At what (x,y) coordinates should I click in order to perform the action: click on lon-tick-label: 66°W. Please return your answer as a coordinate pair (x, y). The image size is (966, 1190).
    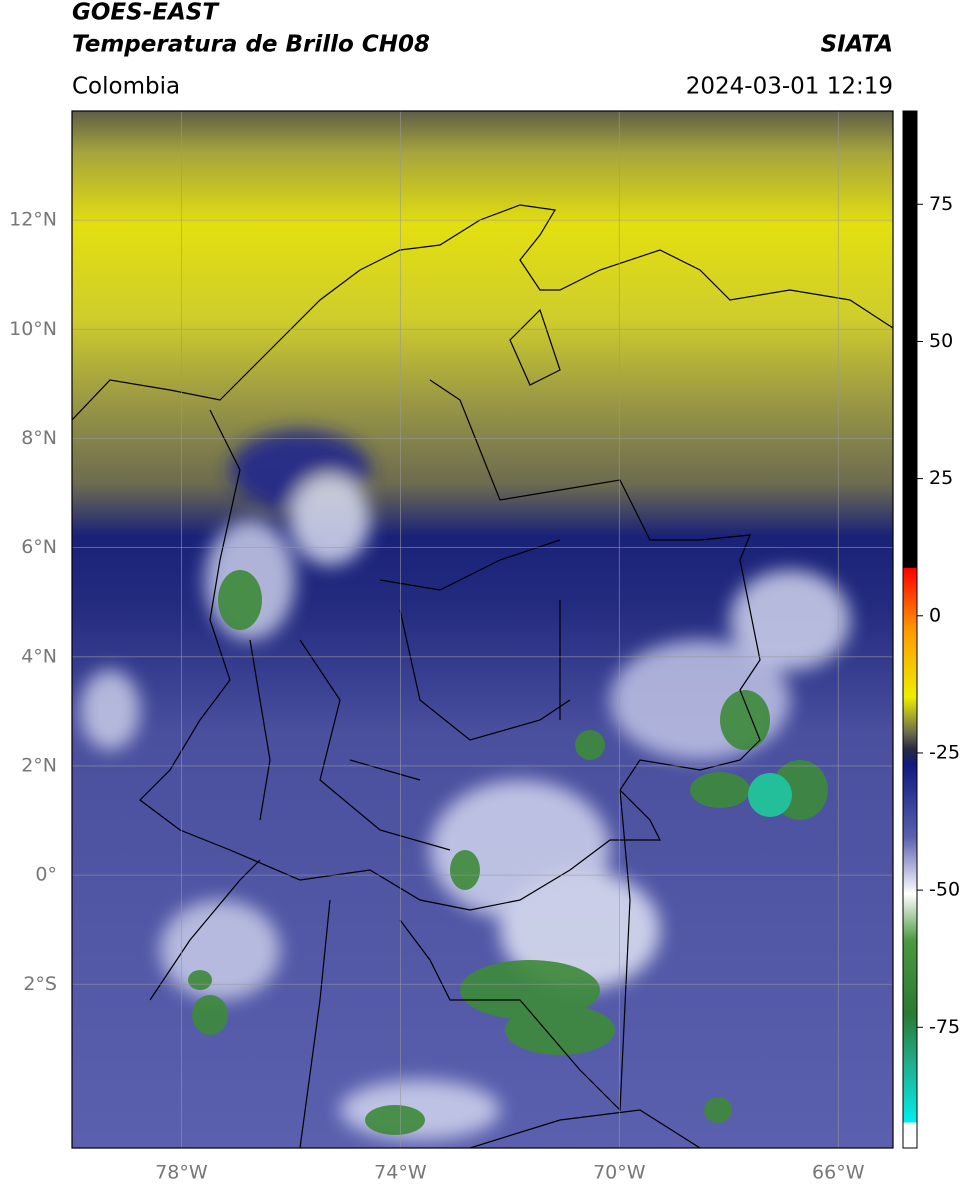
    Looking at the image, I should click on (838, 1173).